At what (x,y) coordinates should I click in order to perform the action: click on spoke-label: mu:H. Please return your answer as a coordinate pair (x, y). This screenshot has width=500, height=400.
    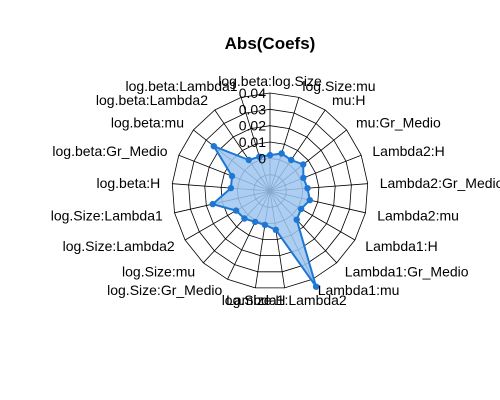
    Looking at the image, I should click on (348, 100).